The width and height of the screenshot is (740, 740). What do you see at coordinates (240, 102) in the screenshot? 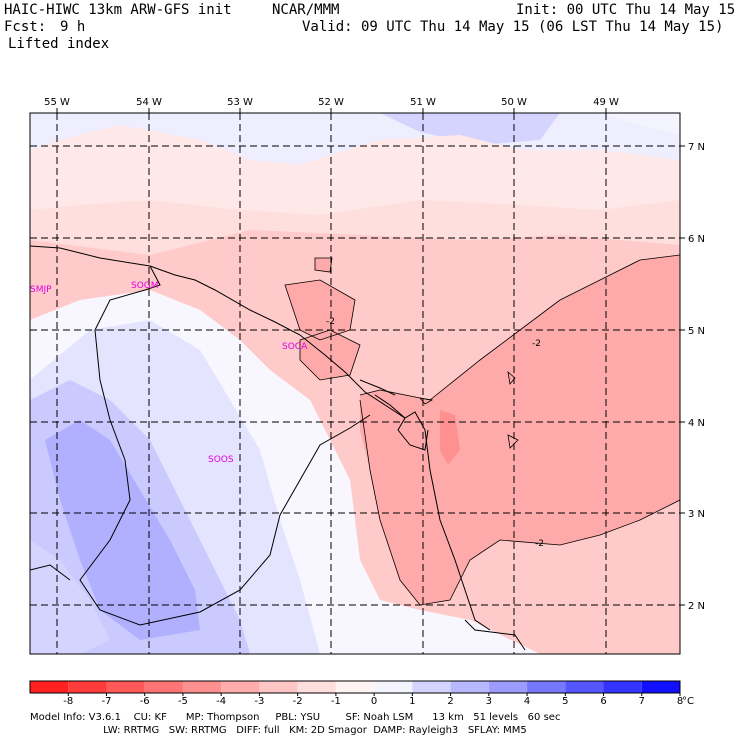
I see `lon-label: 53 W` at bounding box center [240, 102].